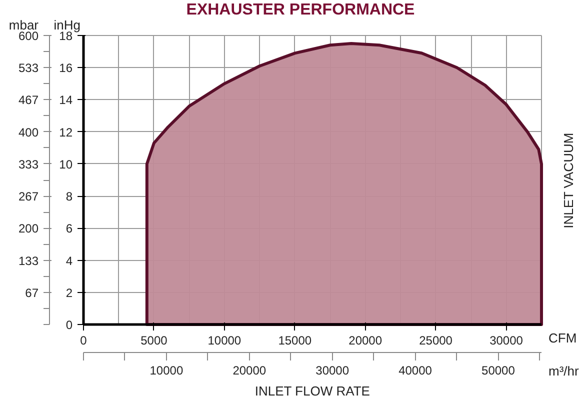  What do you see at coordinates (69, 261) in the screenshot?
I see `y-tick-label: 4` at bounding box center [69, 261].